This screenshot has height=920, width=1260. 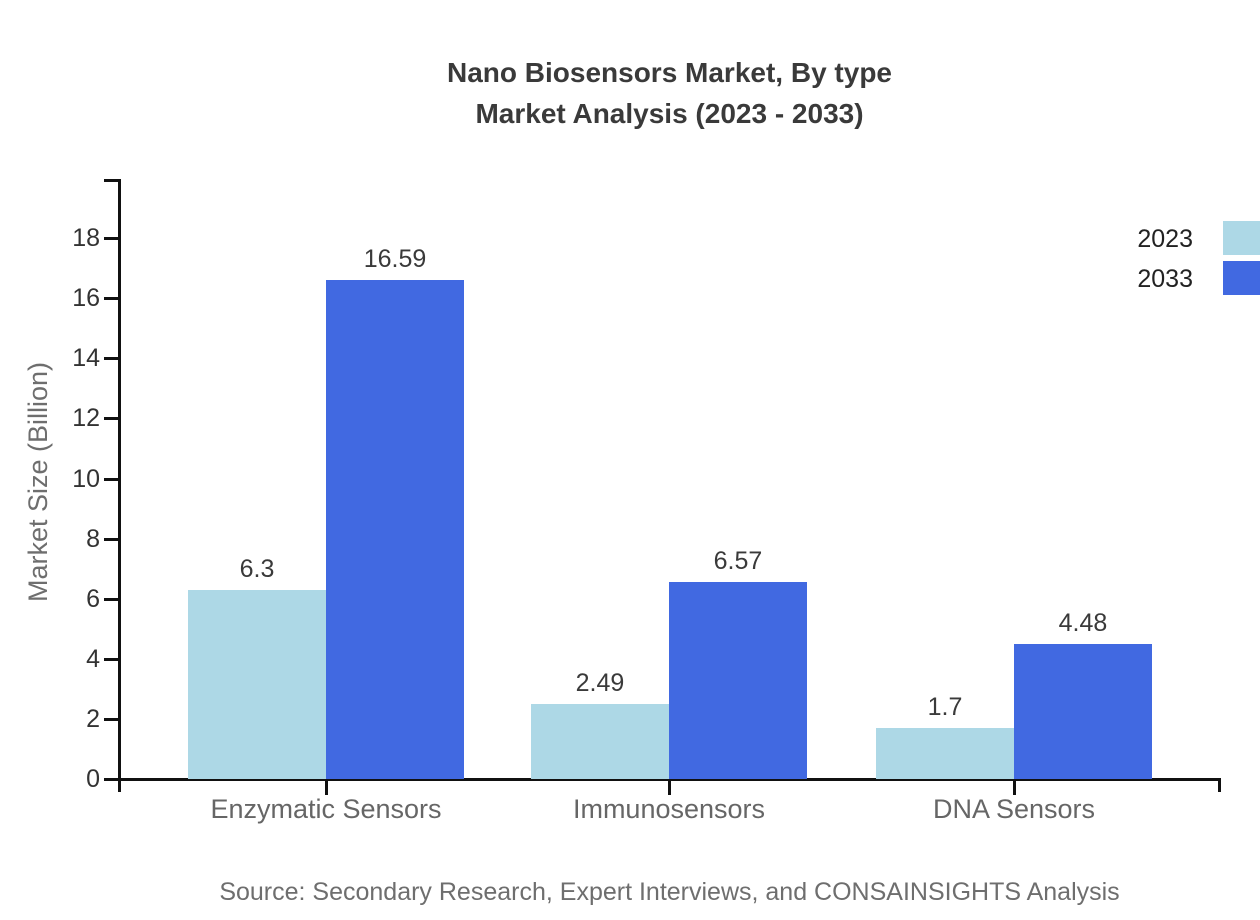 What do you see at coordinates (1165, 239) in the screenshot?
I see `legend-label-2023: 2023` at bounding box center [1165, 239].